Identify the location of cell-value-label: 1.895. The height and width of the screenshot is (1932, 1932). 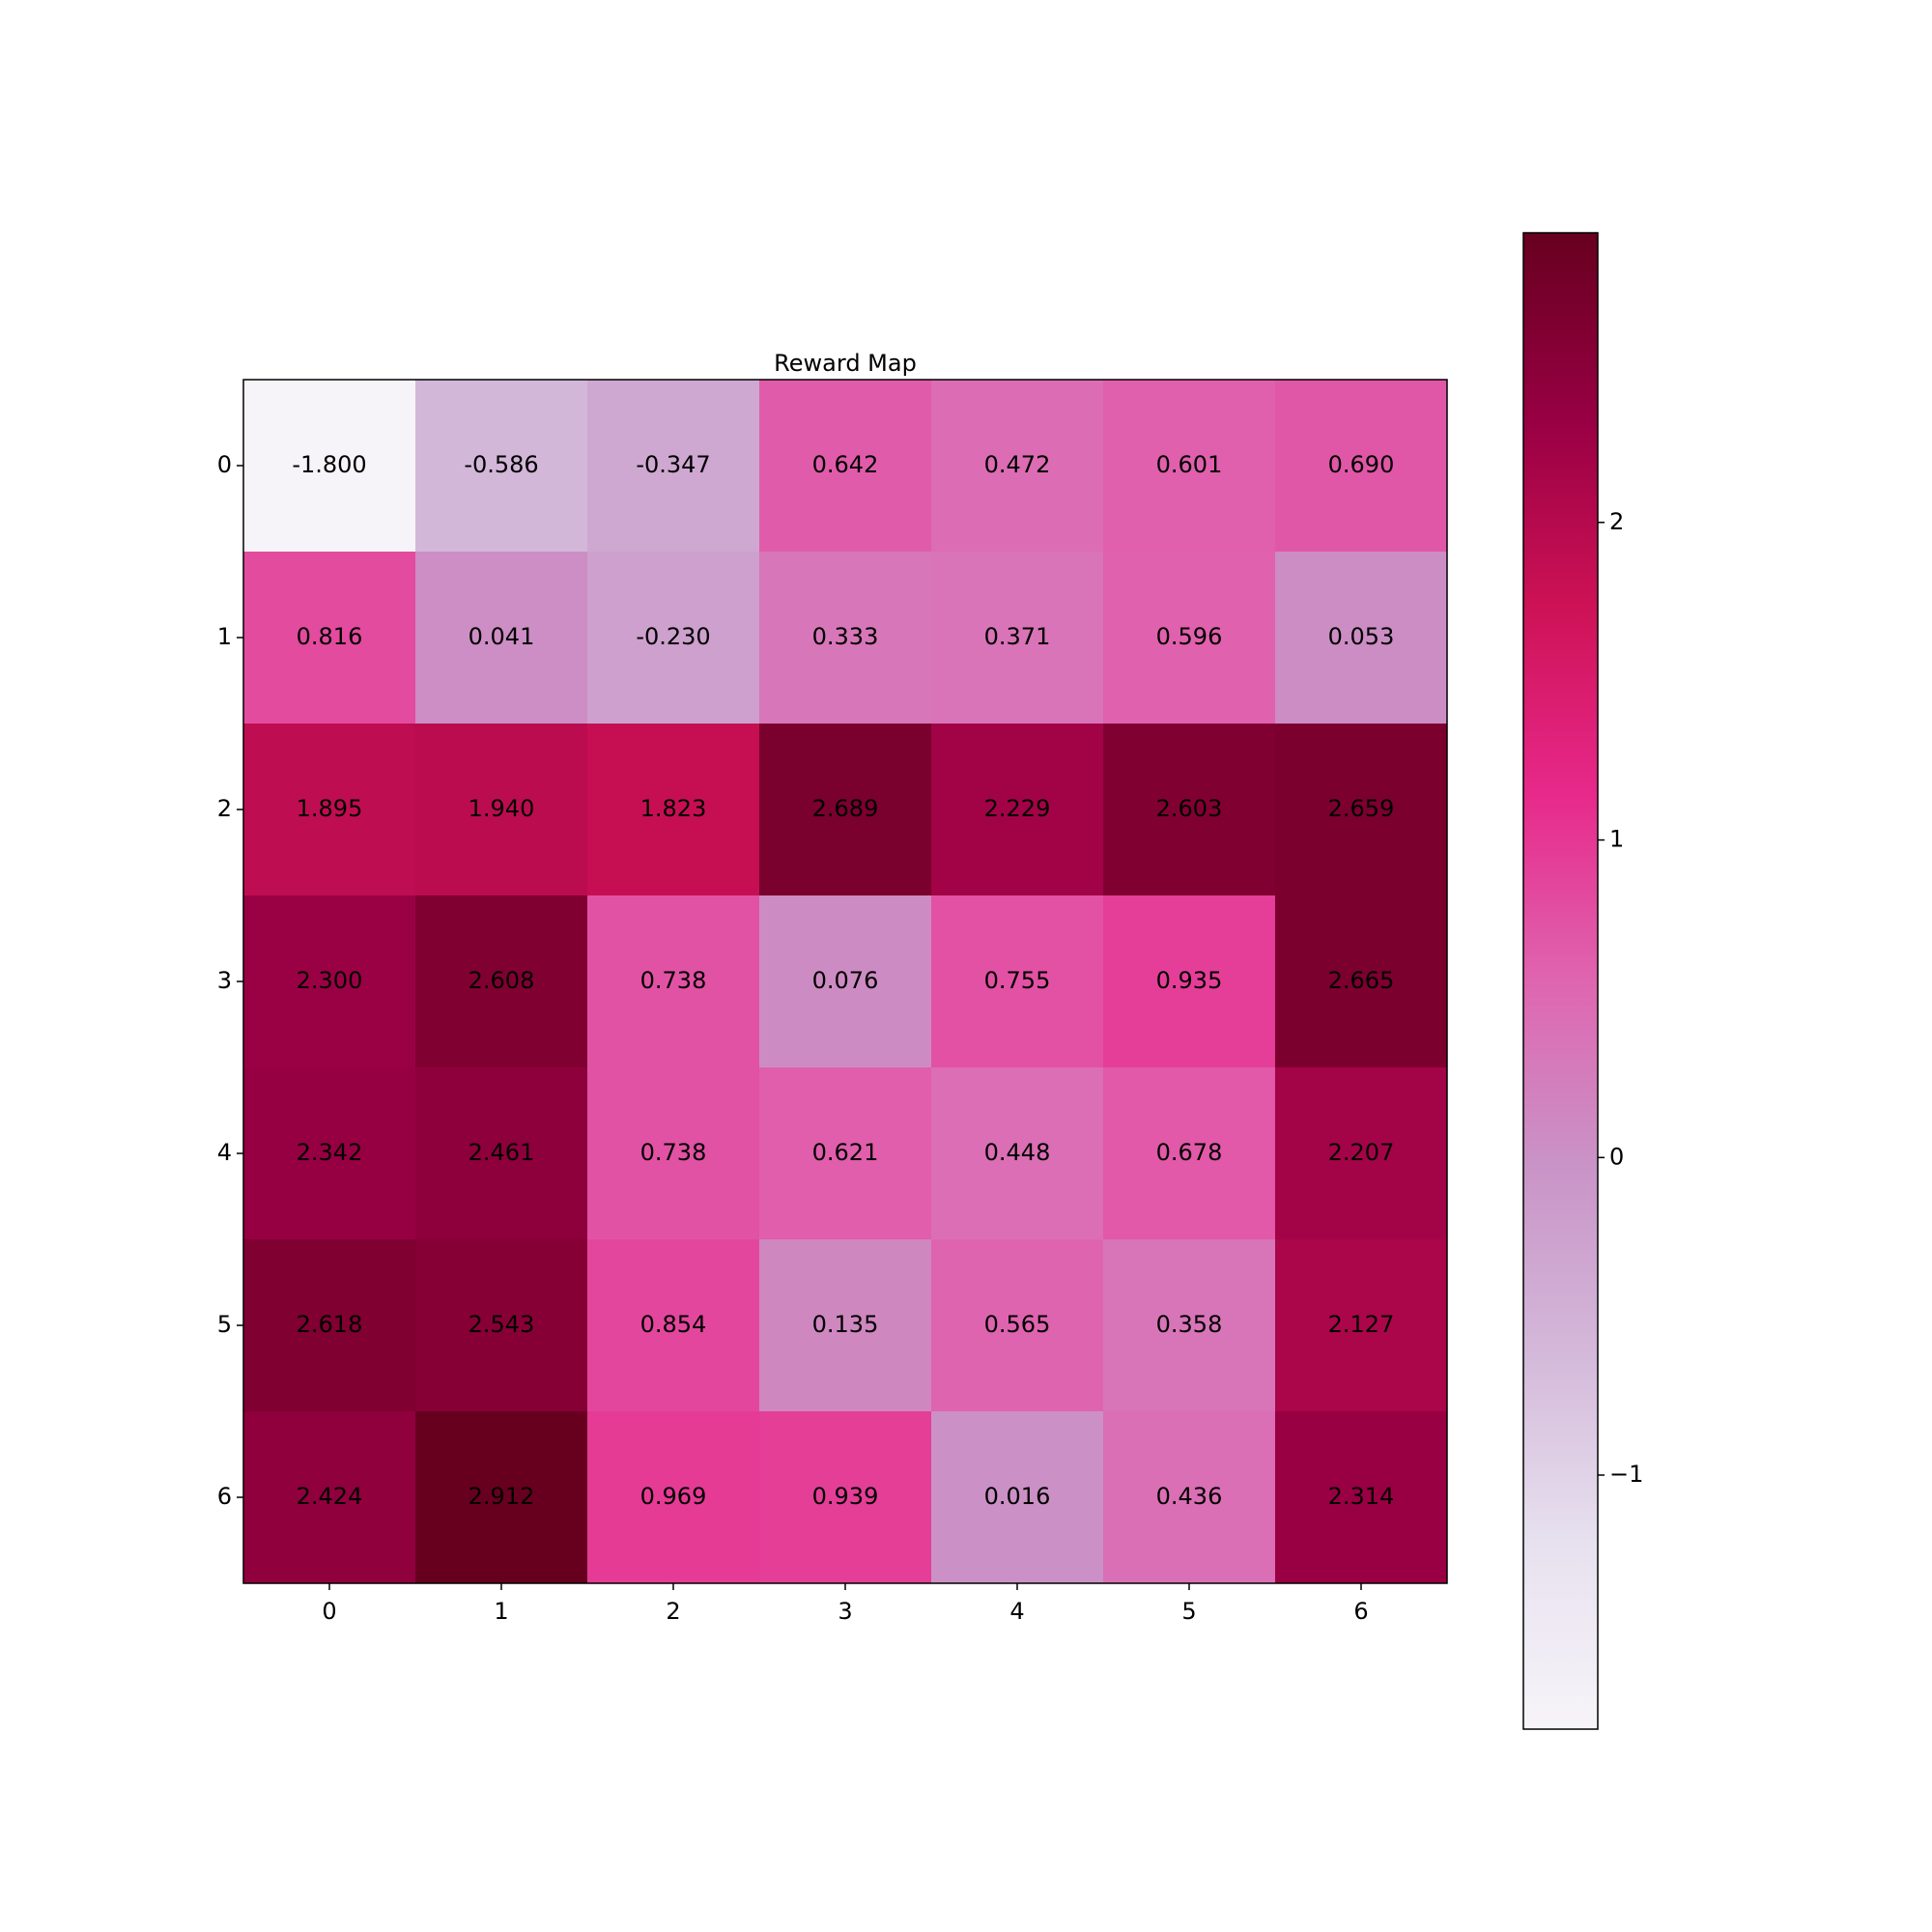
(330, 808).